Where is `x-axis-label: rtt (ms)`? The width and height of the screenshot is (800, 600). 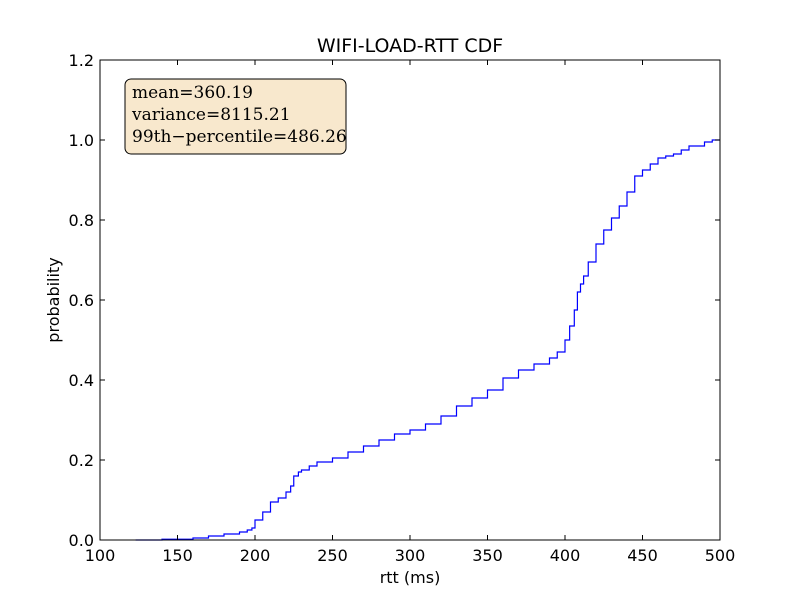
x-axis-label: rtt (ms) is located at coordinates (410, 577).